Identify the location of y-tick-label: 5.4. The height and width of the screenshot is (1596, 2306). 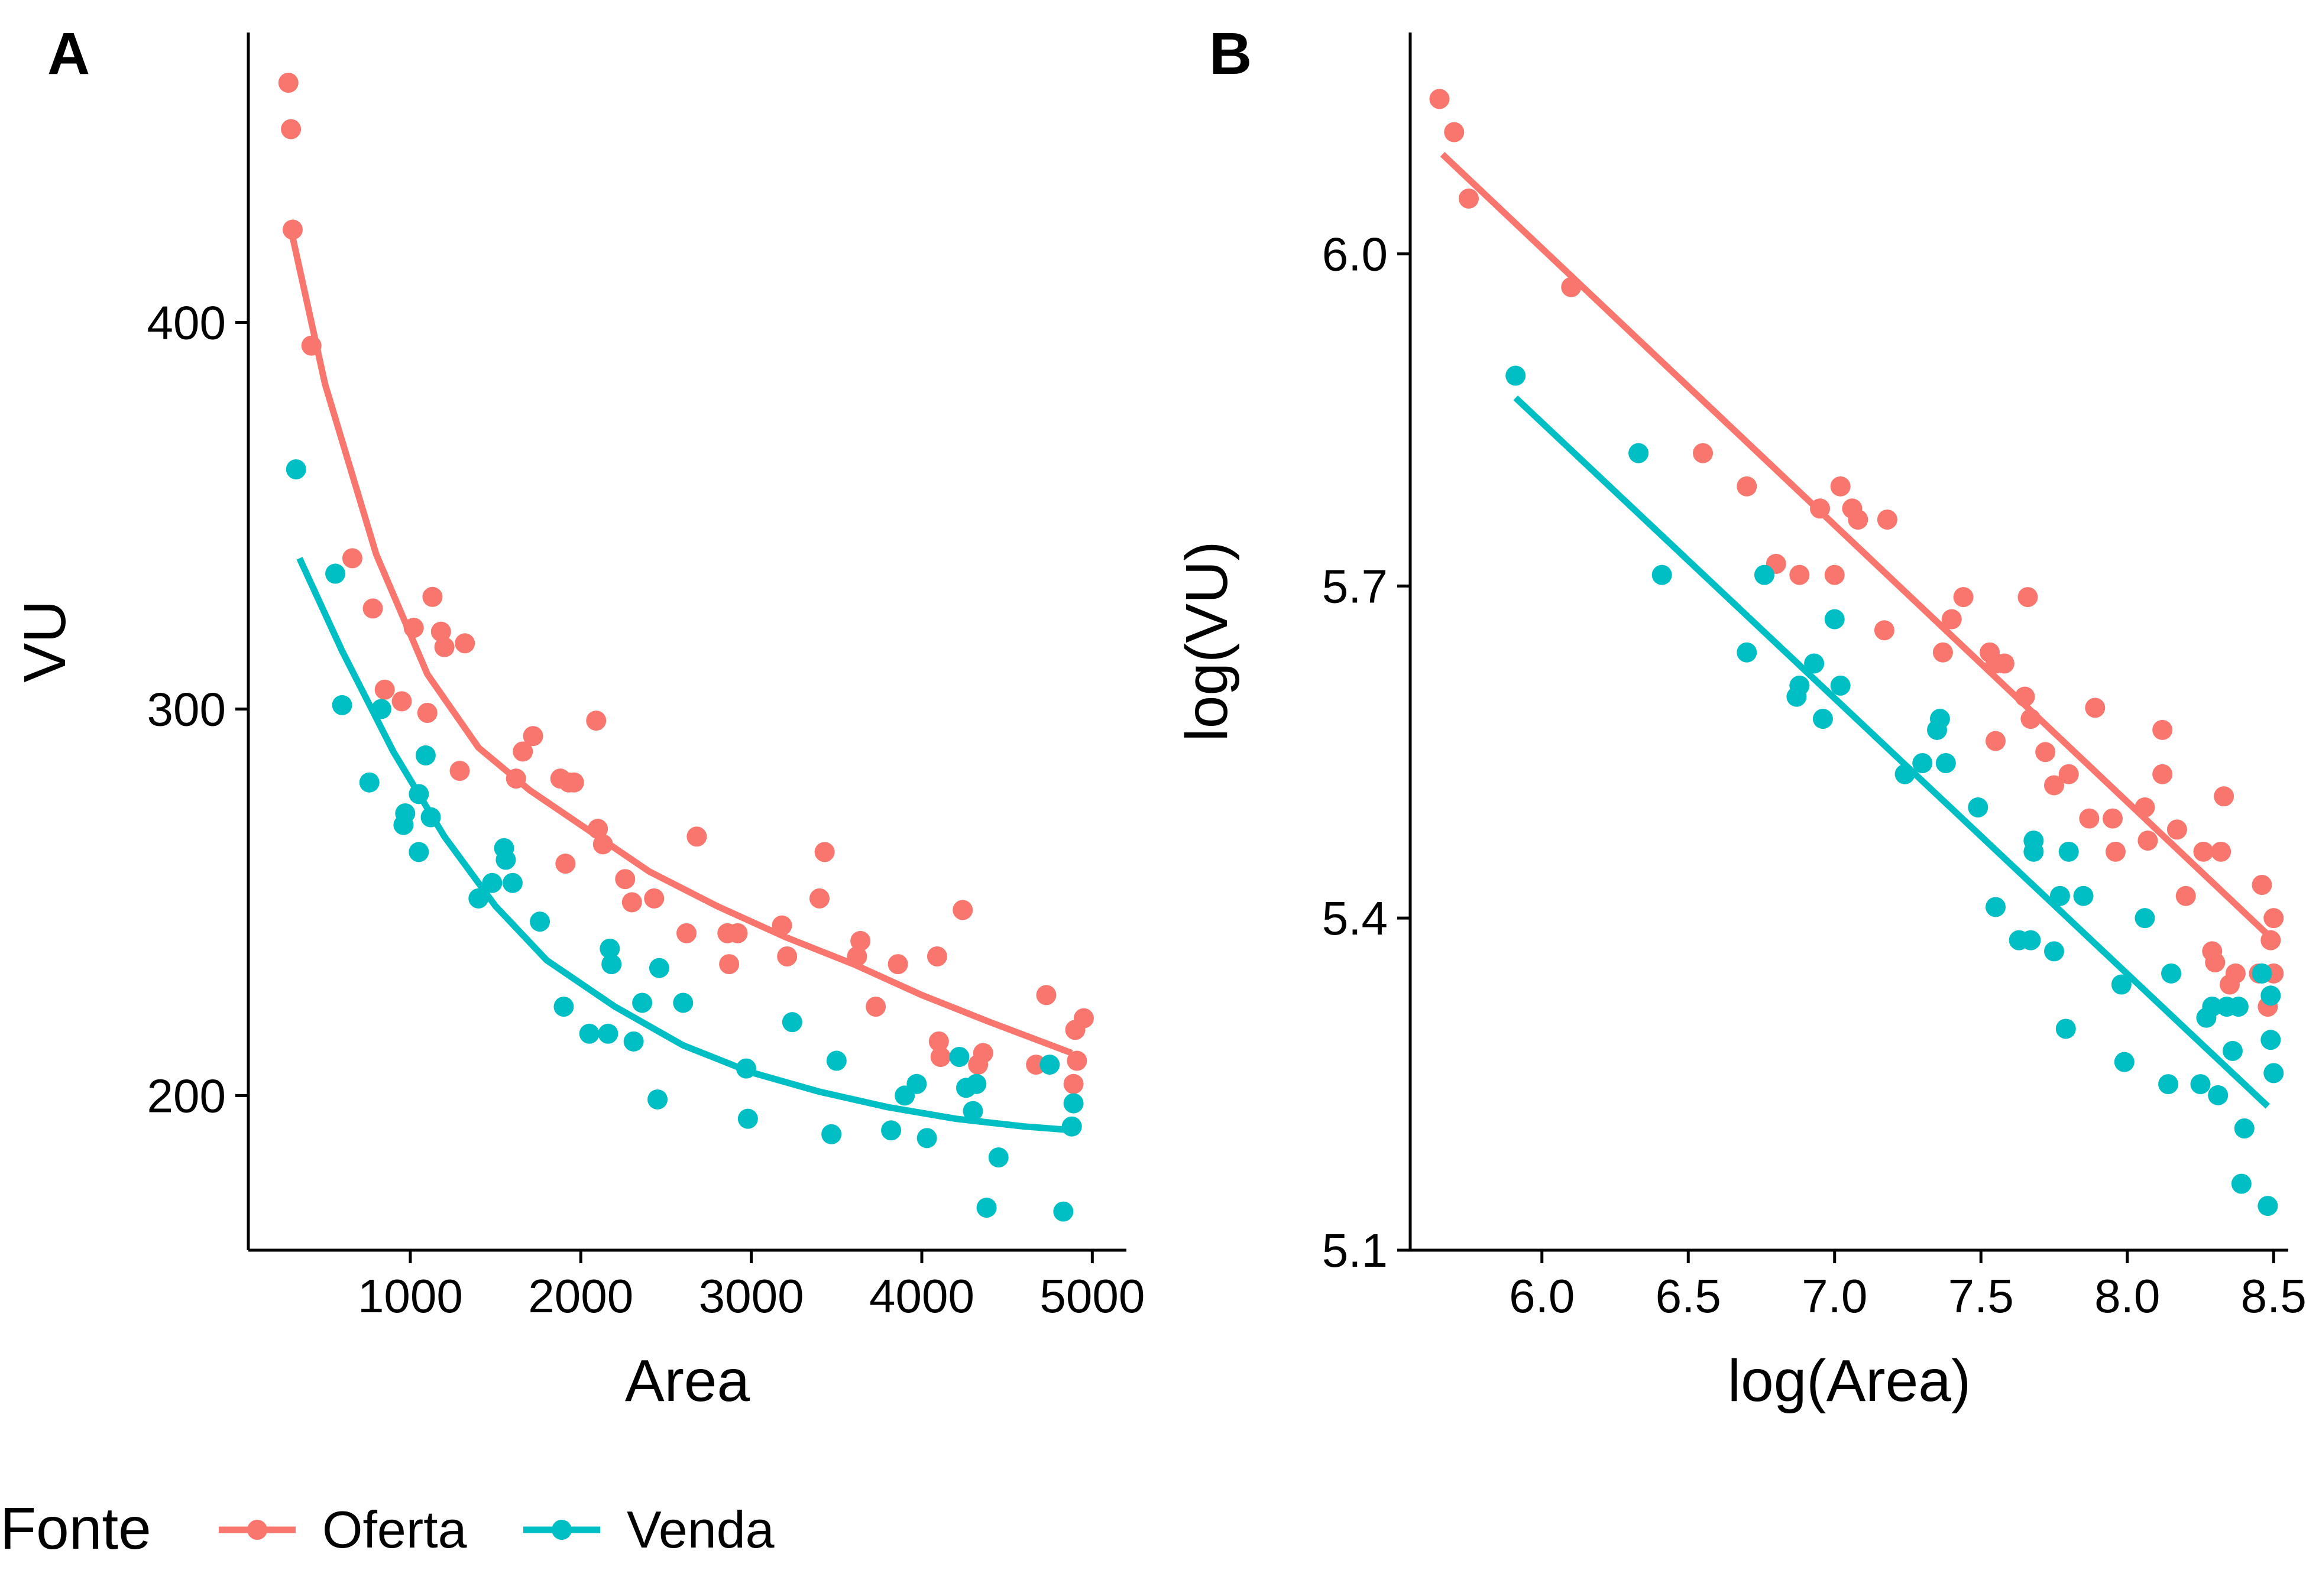
(1355, 918).